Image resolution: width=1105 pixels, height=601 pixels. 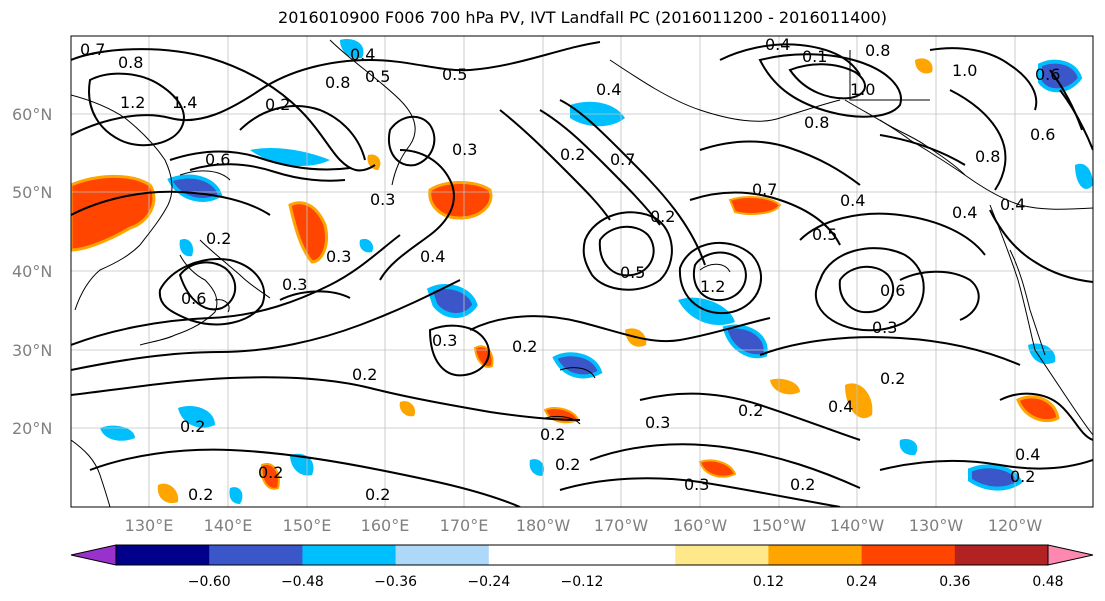 What do you see at coordinates (32, 428) in the screenshot?
I see `lat-label: 20°N` at bounding box center [32, 428].